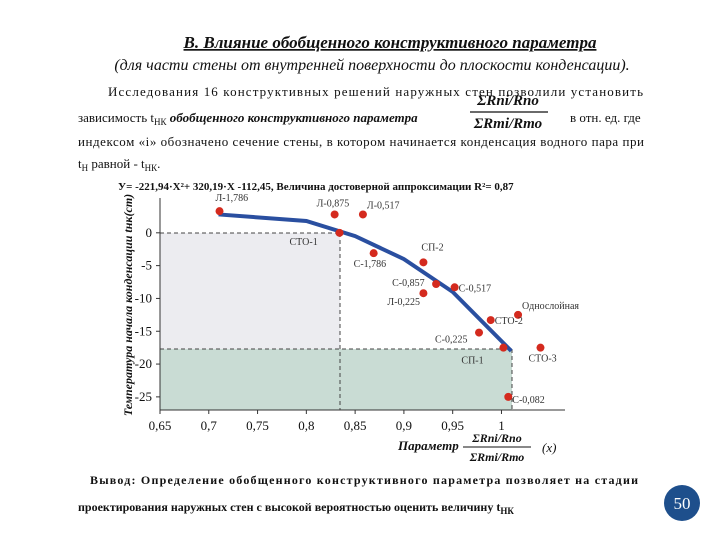 The width and height of the screenshot is (720, 545). I want to click on point-label: СП-1, so click(472, 361).